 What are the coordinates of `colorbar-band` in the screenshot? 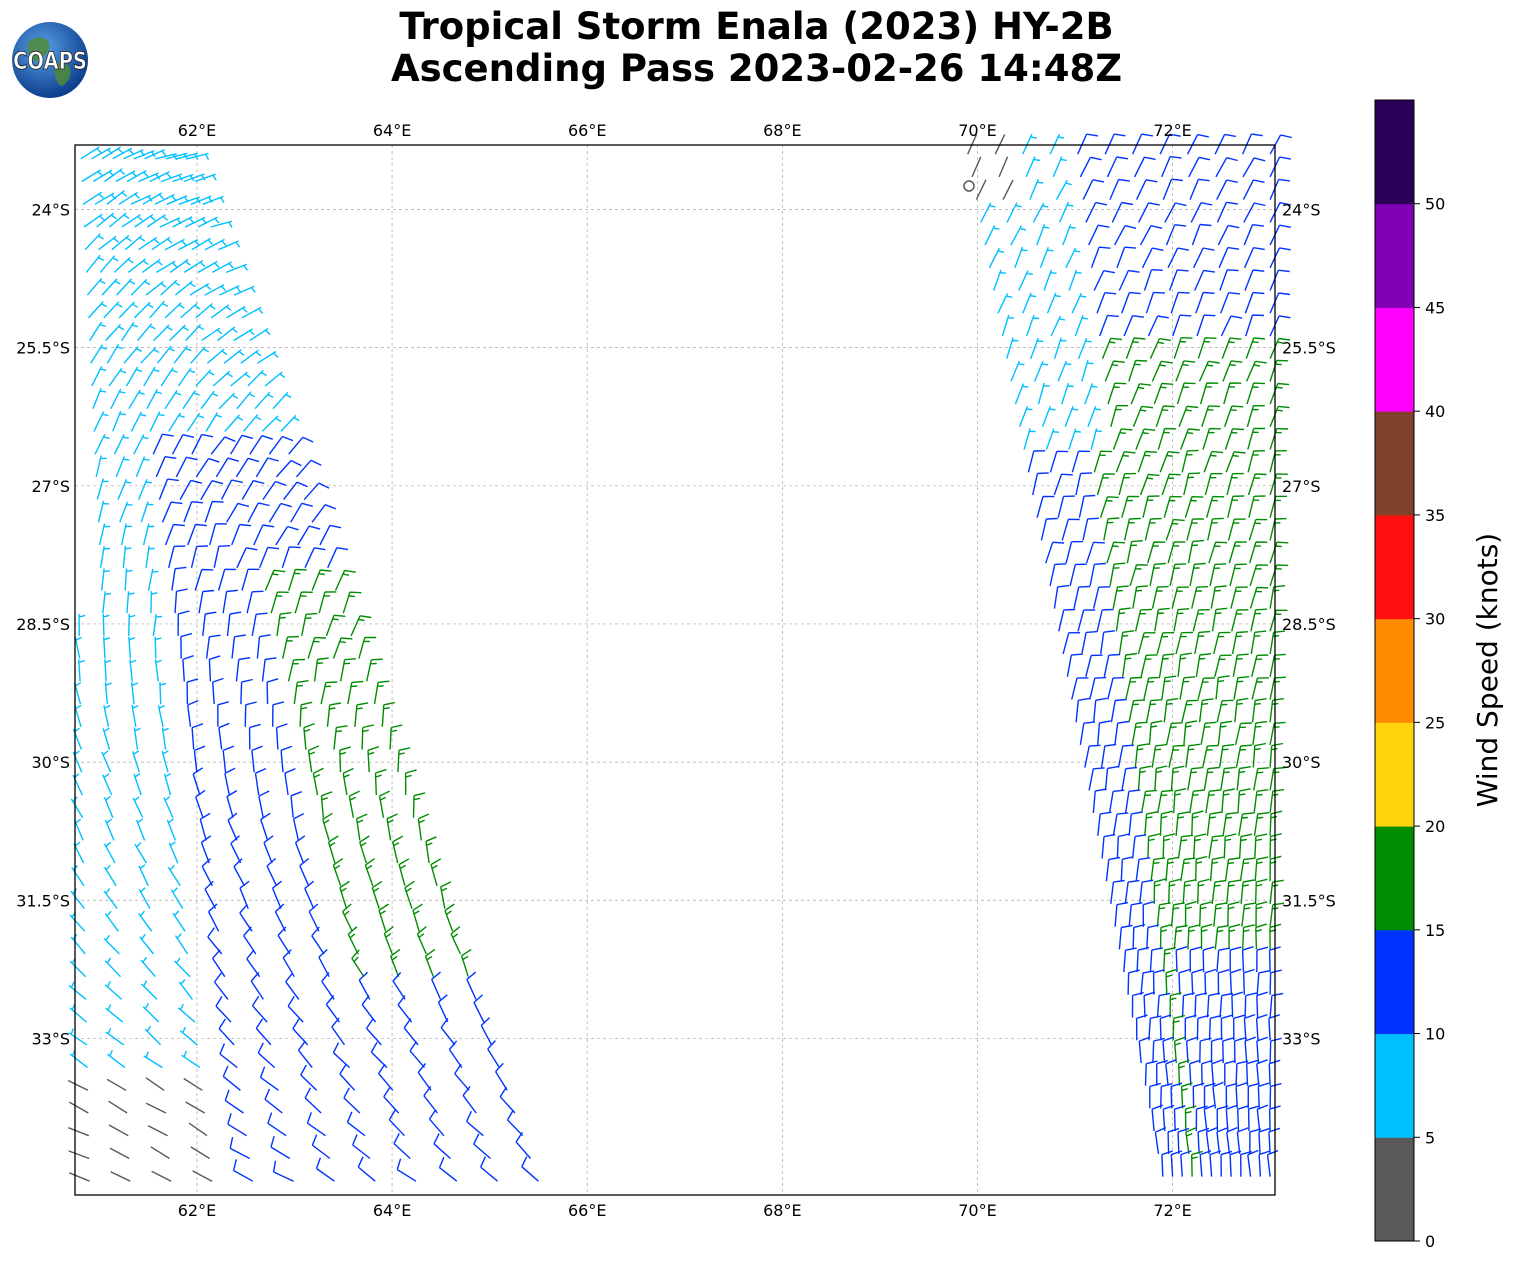 It's located at (1394, 463).